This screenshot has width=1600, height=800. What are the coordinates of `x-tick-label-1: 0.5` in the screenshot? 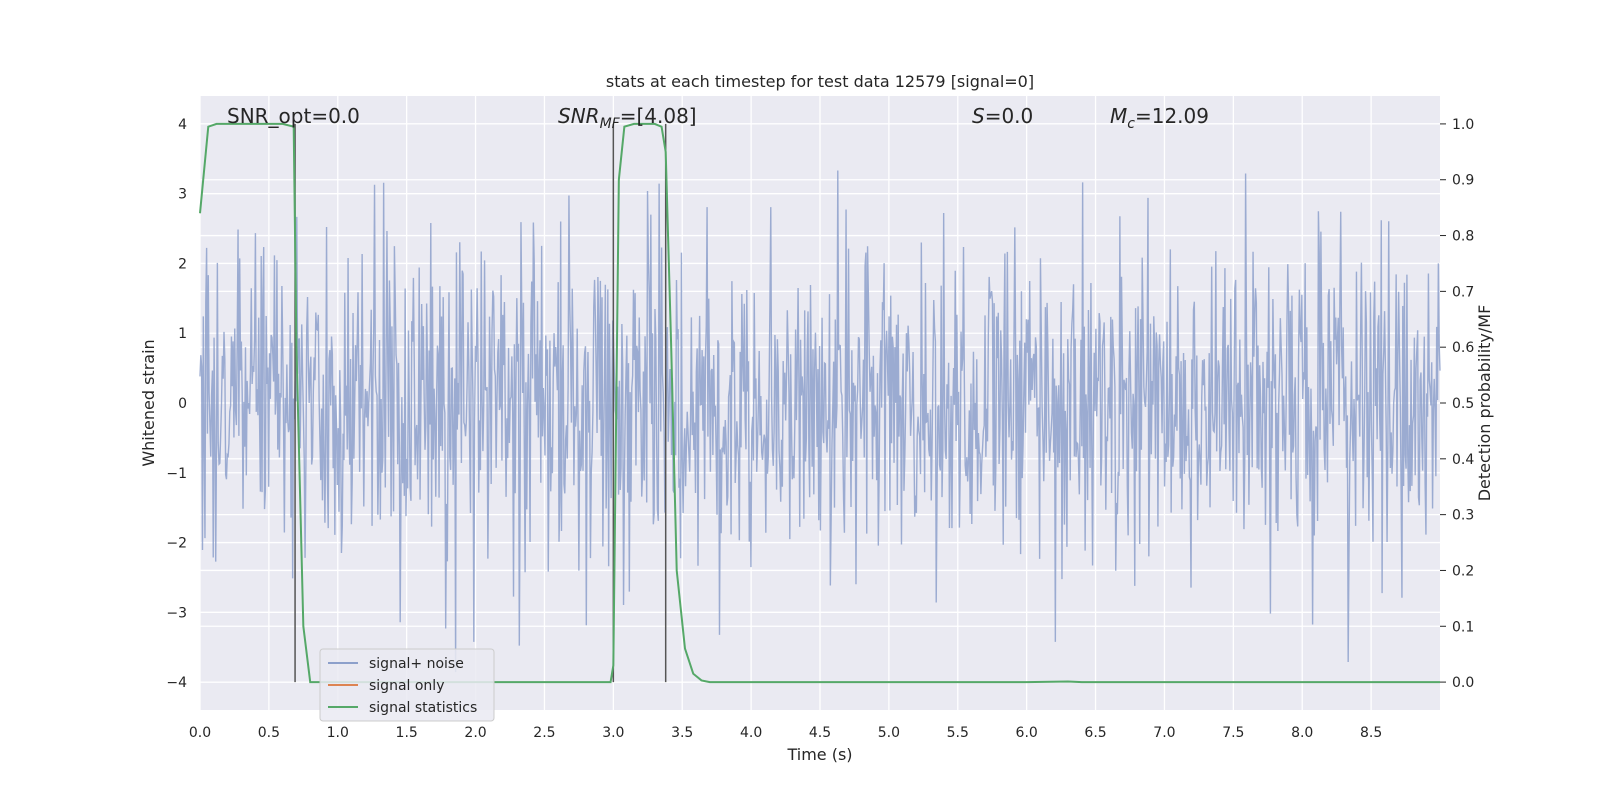 It's located at (269, 733).